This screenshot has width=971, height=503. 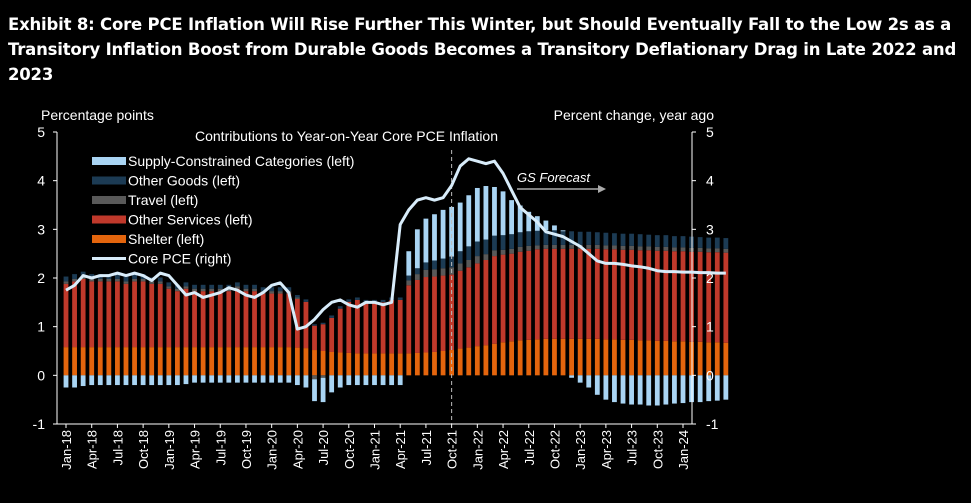 What do you see at coordinates (710, 132) in the screenshot?
I see `right-y-tick-label: 5` at bounding box center [710, 132].